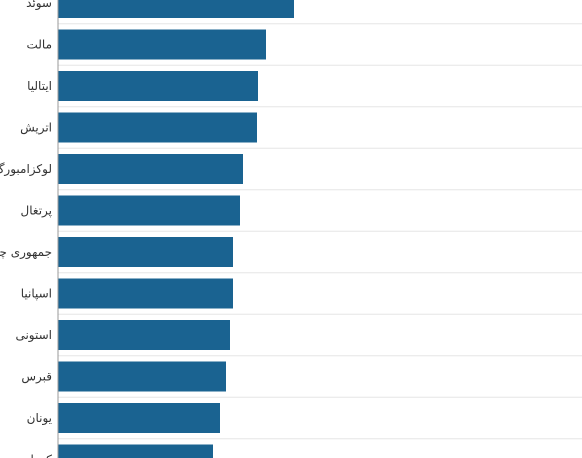  I want to click on category-label-6: جمهوری چک, so click(26, 252).